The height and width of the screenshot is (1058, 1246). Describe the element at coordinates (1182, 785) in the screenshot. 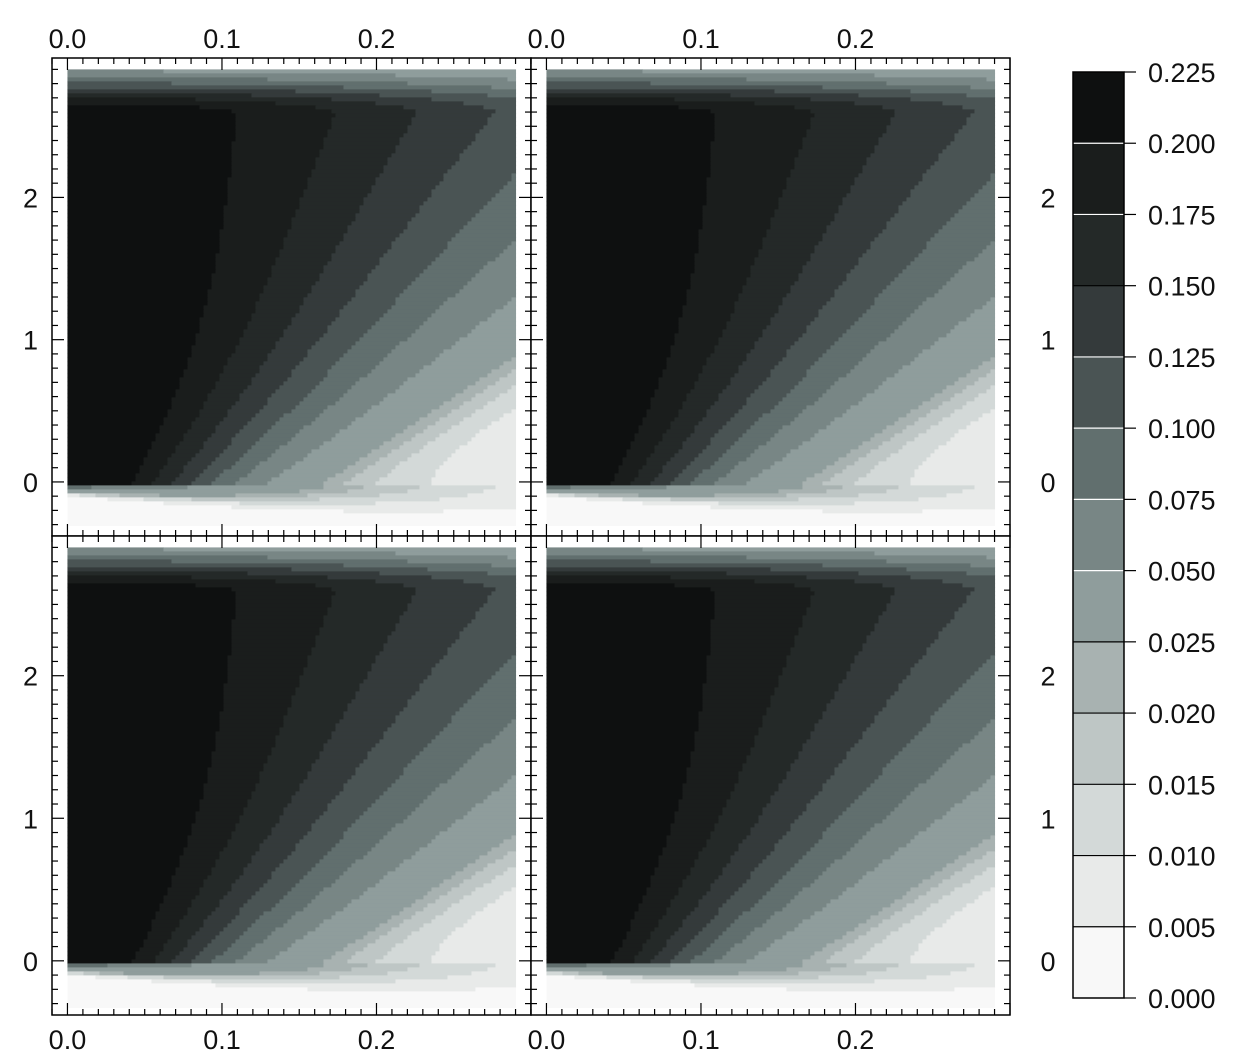

I see `colorbar-tick-label: 0.015` at that location.